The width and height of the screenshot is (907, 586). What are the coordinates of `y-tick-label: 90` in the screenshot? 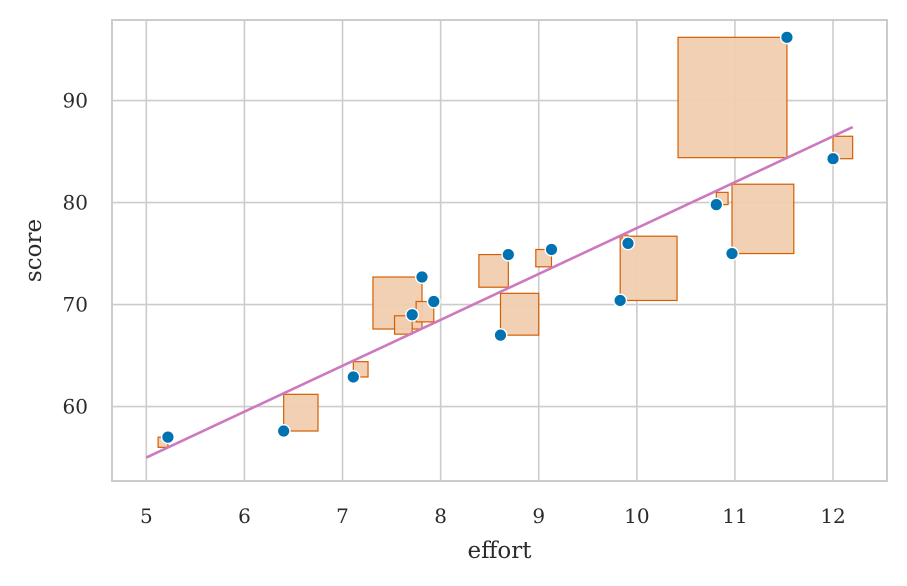 It's located at (75, 101).